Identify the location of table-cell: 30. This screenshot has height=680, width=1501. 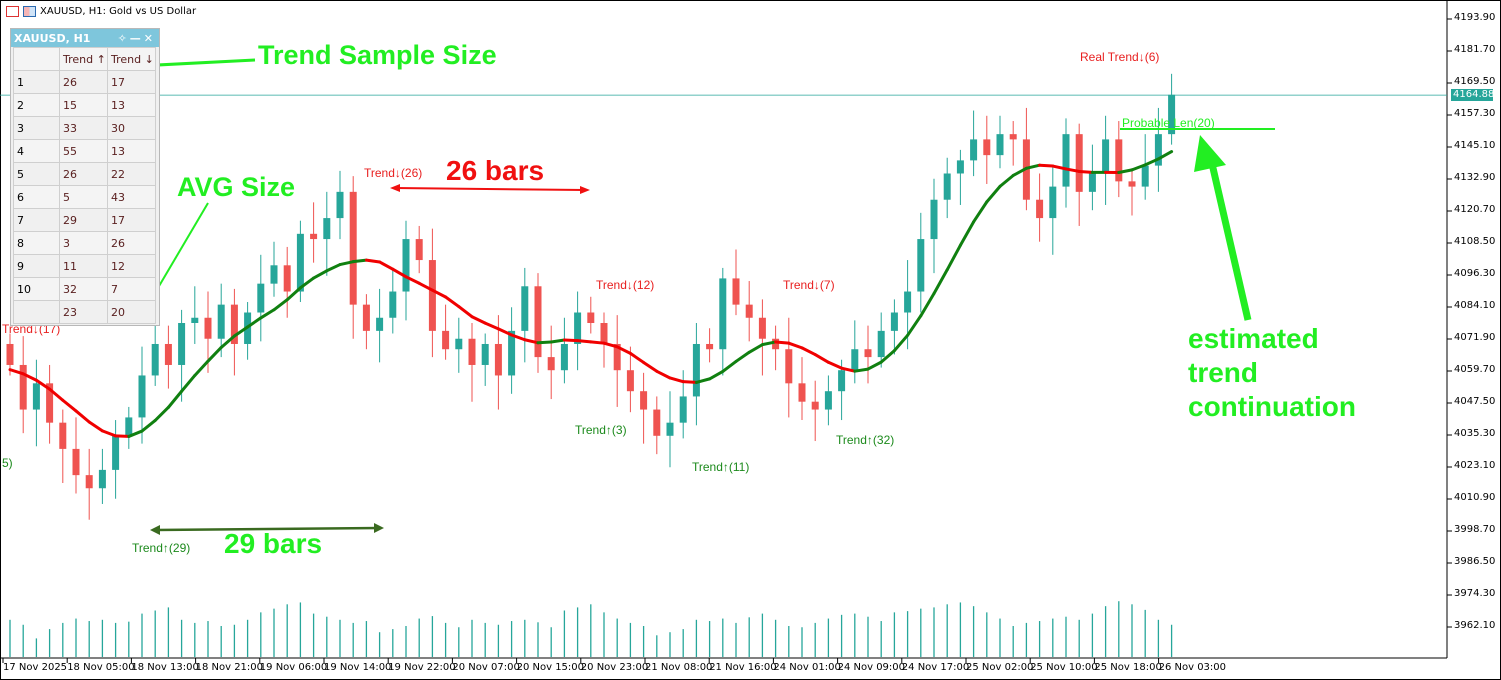
(131, 128).